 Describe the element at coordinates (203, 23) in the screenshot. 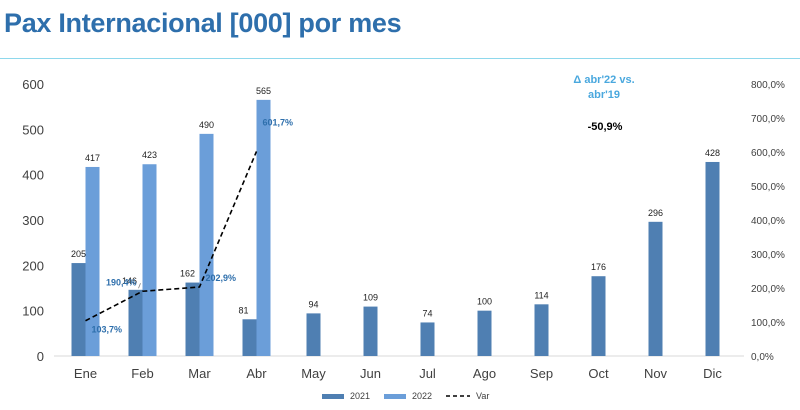

I see `page-title: Pax Internacional [000] por mes` at that location.